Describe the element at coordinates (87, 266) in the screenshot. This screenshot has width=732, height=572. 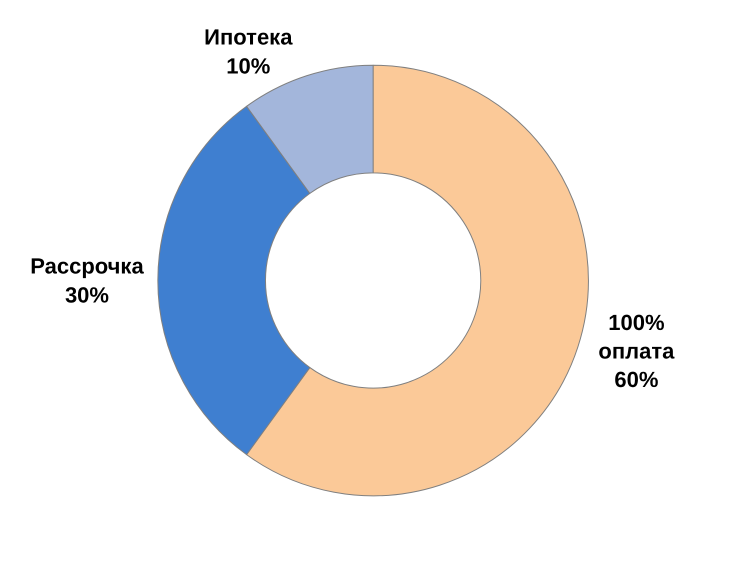
I see `slice-label: Рассрочка` at that location.